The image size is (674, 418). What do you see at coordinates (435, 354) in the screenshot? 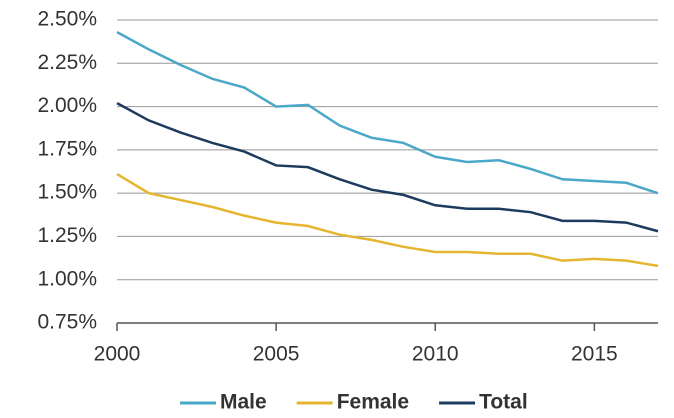
I see `x-tick-label: 2010` at bounding box center [435, 354].